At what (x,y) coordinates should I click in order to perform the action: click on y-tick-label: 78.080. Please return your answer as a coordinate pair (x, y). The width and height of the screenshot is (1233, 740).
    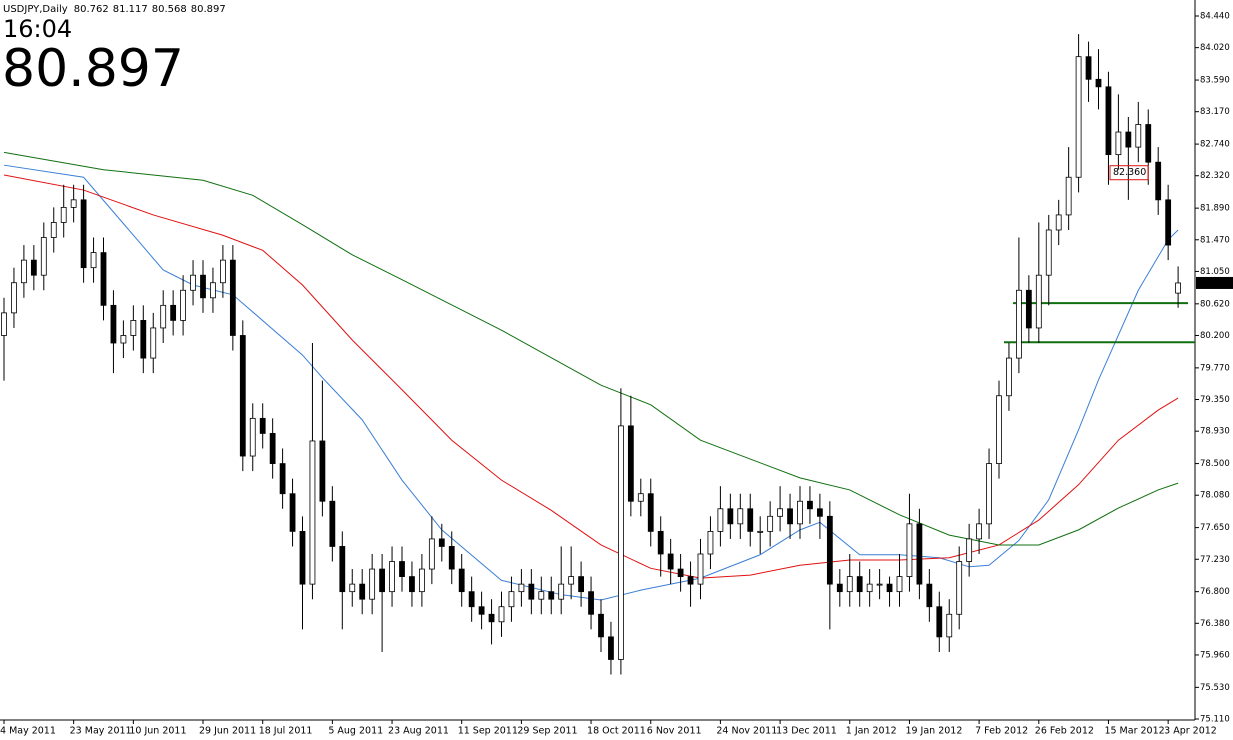
    Looking at the image, I should click on (1215, 496).